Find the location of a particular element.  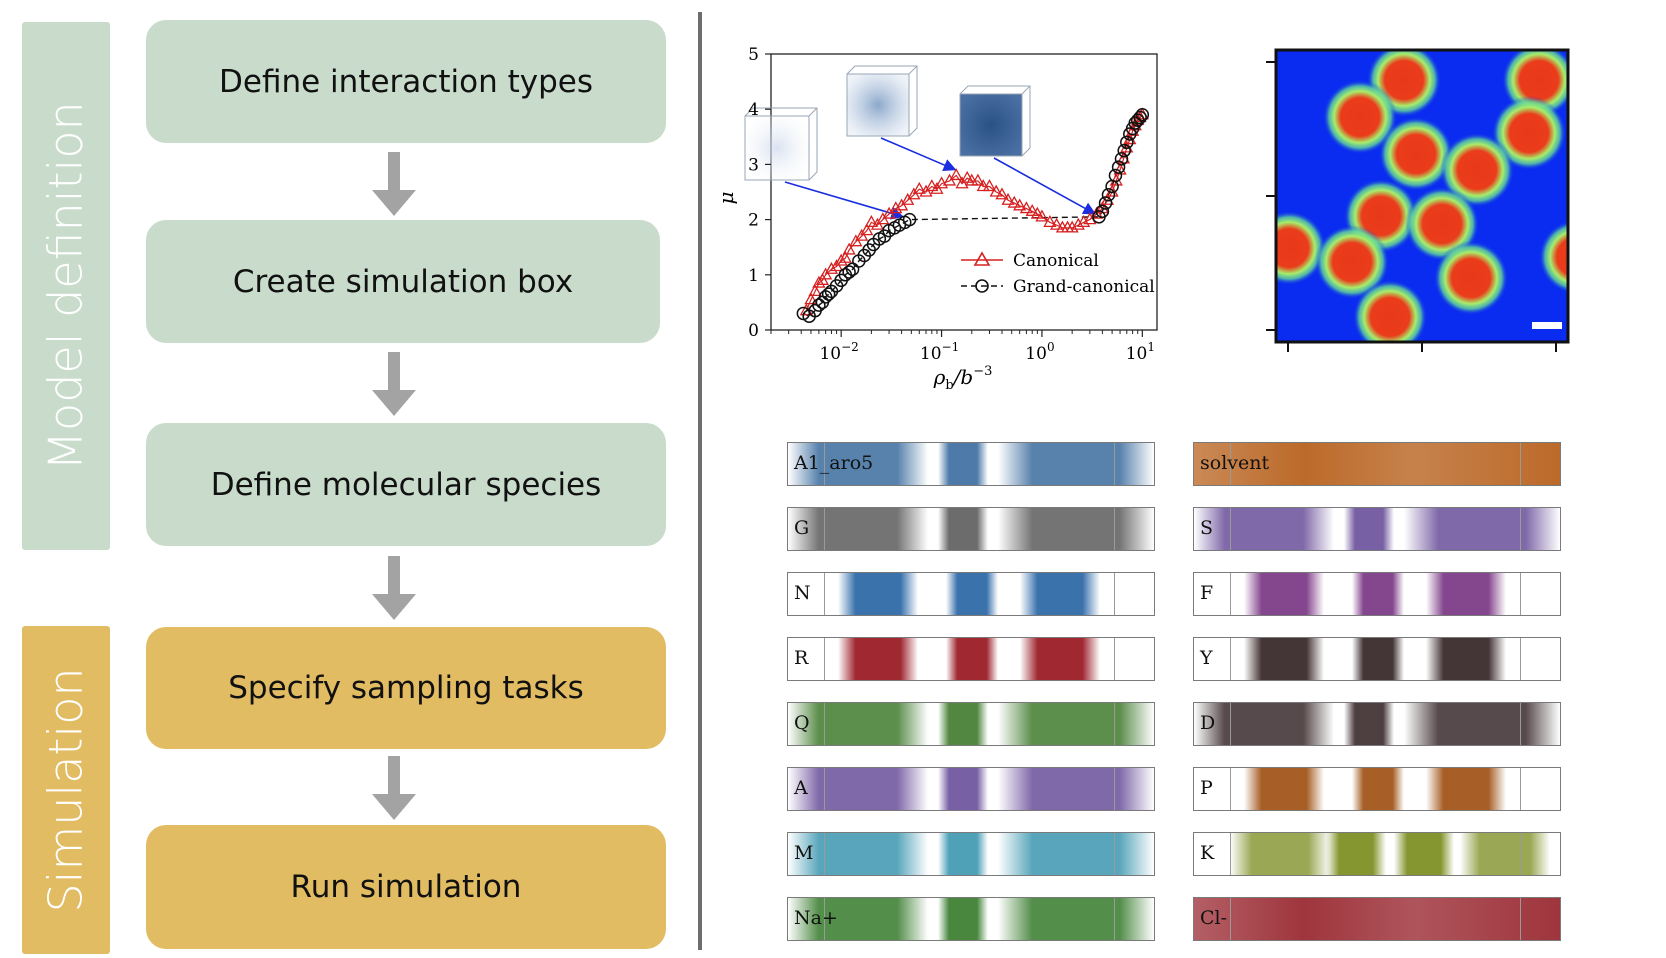

inset-box-mid is located at coordinates (901, 118).